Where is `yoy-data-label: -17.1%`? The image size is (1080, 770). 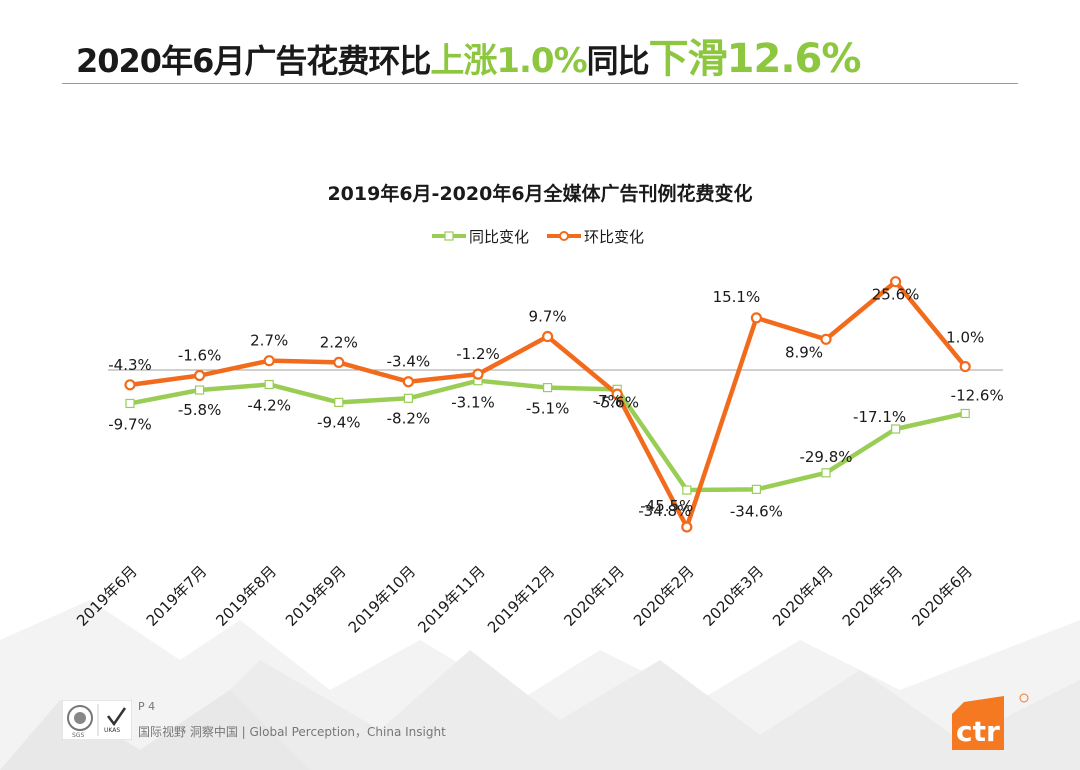
yoy-data-label: -17.1% is located at coordinates (879, 417).